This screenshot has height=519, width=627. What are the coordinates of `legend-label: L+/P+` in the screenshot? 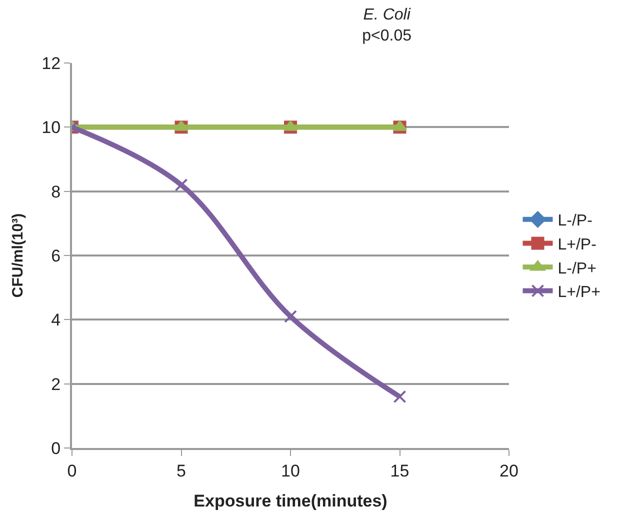 It's located at (579, 293).